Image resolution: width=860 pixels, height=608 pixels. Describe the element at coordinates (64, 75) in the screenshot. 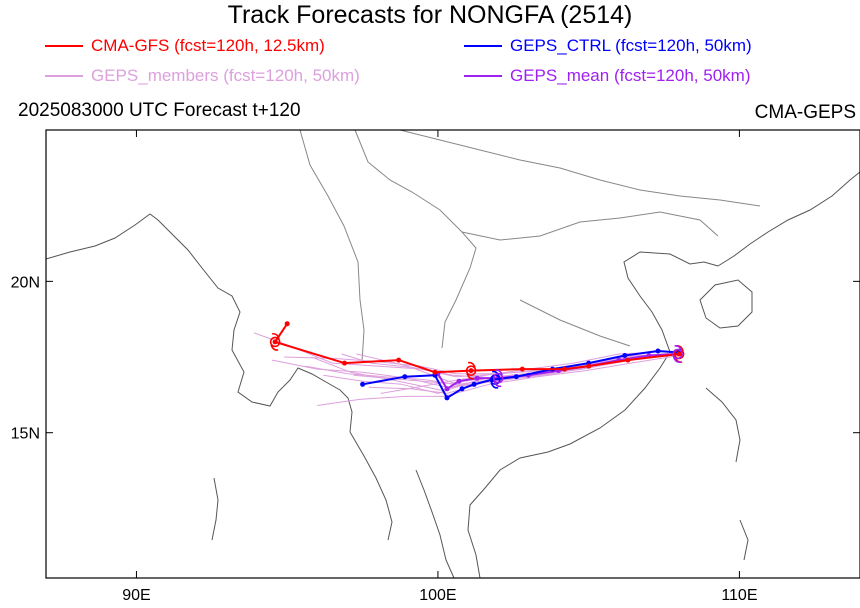

I see `legend-swatch-geps-members` at that location.